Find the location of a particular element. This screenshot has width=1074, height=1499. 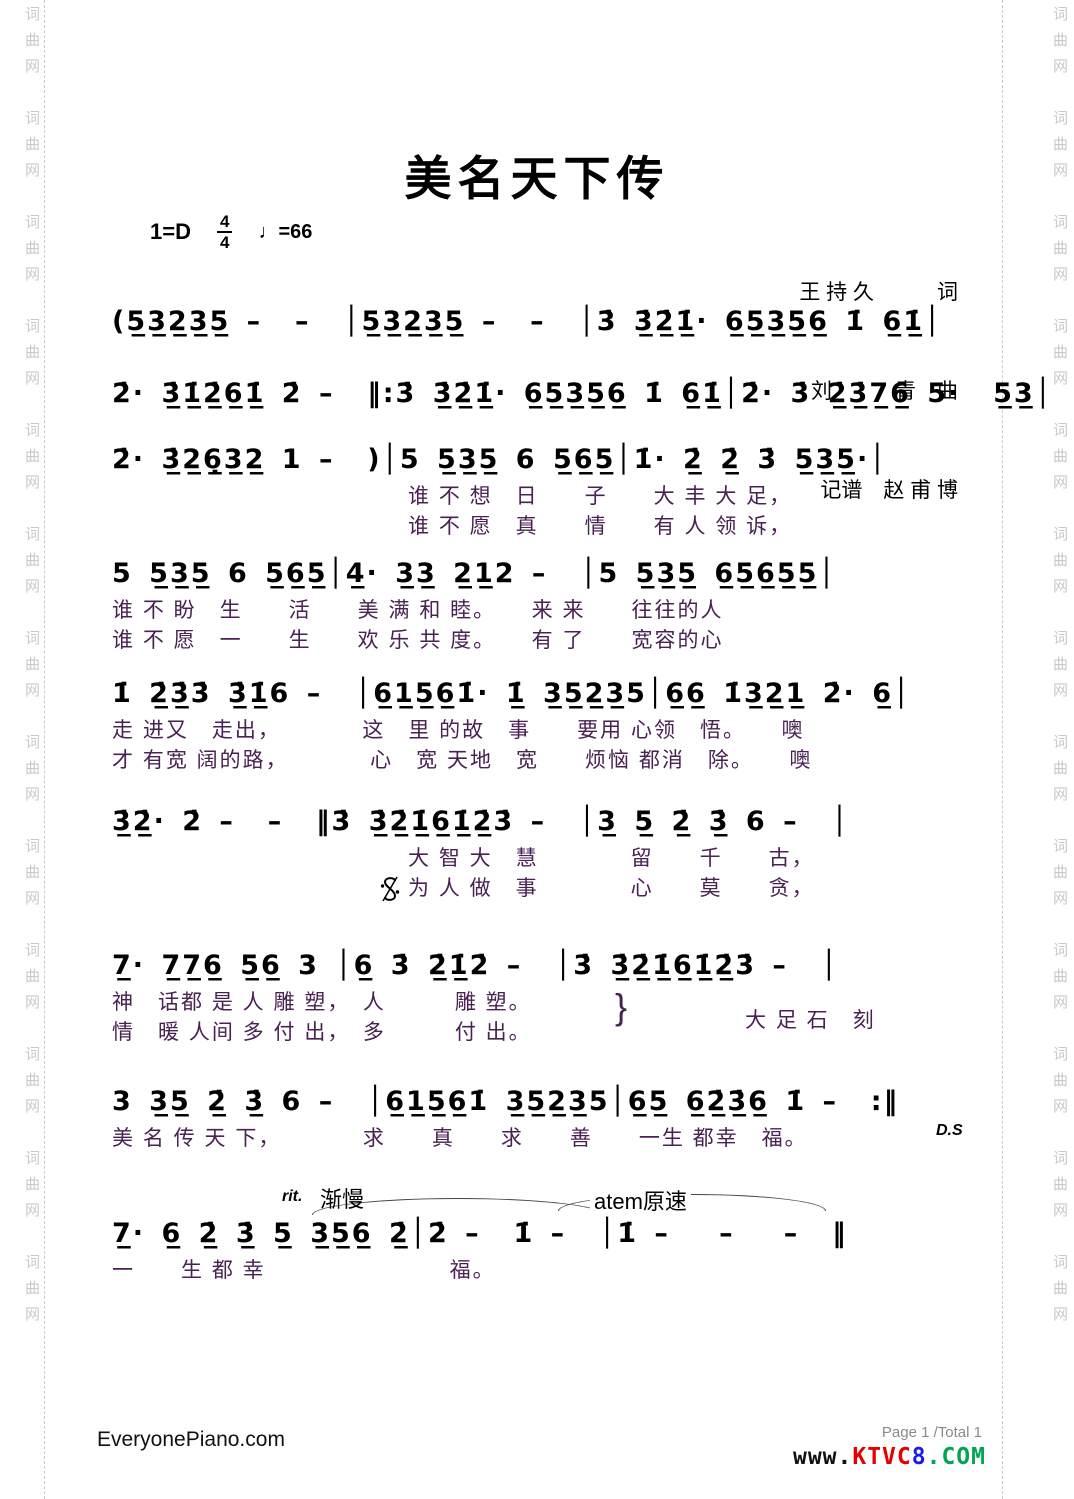

everyonepiano-site-link: EveryonePiano.com is located at coordinates (191, 1439).